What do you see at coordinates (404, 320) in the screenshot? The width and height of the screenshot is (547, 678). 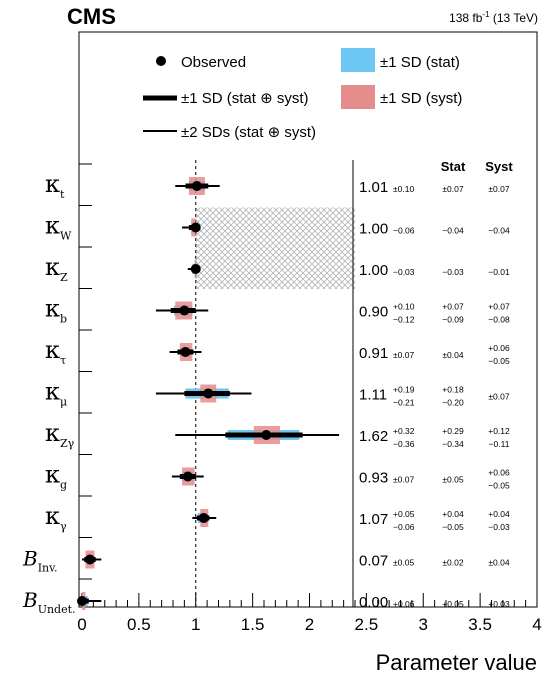 I see `total-uncertainty-down: −0.12` at bounding box center [404, 320].